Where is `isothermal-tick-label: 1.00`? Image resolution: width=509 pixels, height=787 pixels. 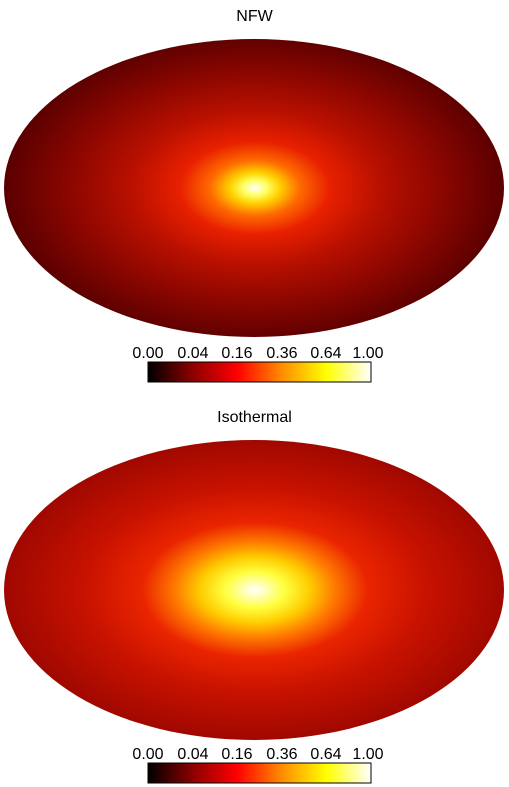
isothermal-tick-label: 1.00 is located at coordinates (367, 754).